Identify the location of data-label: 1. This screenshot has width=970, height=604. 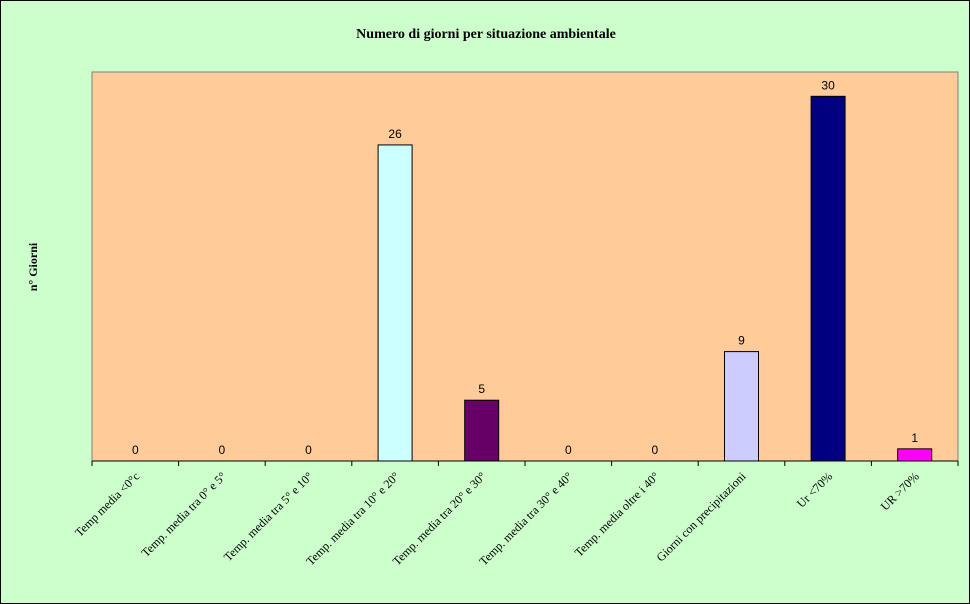
(914, 438).